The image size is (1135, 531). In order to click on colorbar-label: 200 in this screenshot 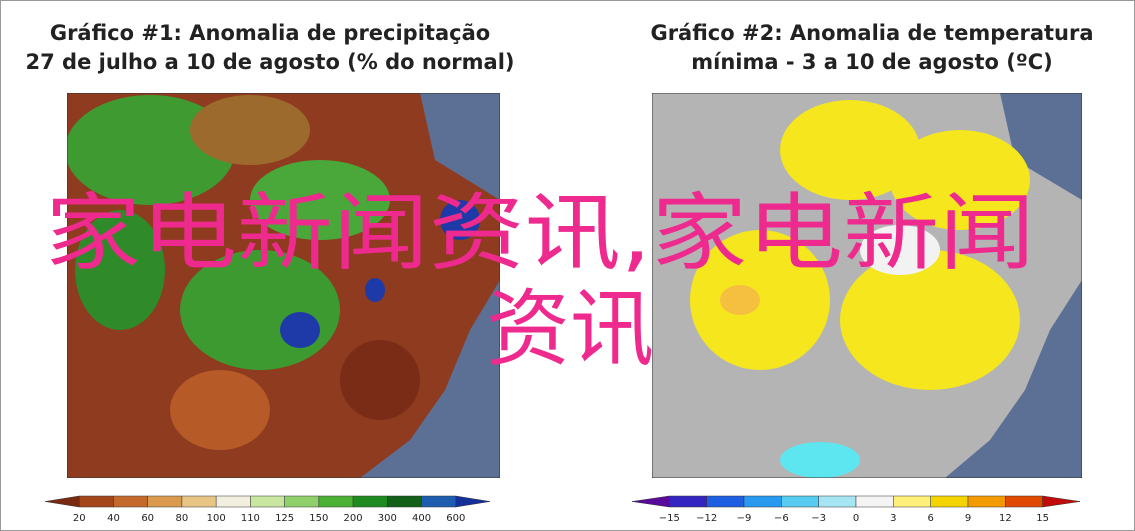, I will do `click(353, 518)`.